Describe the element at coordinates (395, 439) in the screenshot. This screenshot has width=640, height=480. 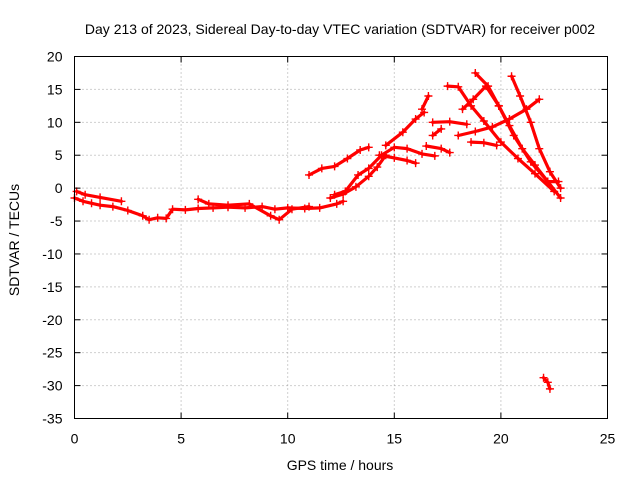
I see `x-tick-label: 15` at that location.